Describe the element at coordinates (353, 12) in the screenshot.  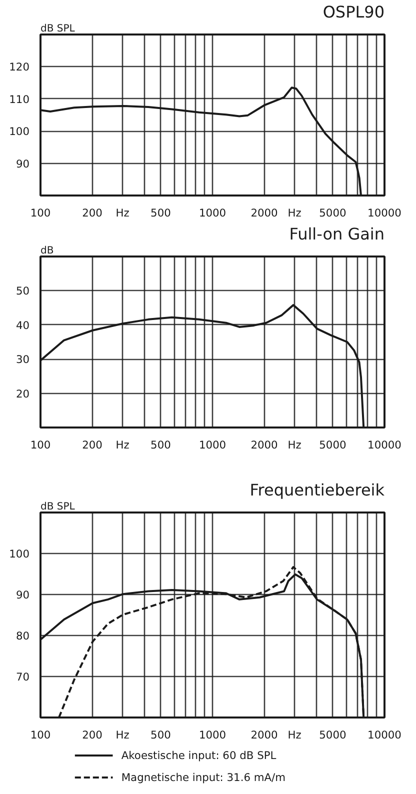
I see `chart-title: OSPL90` at that location.